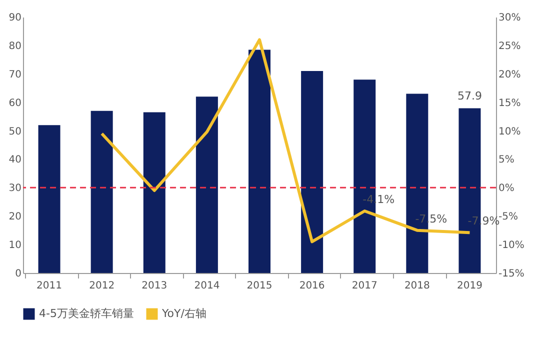  I want to click on x-tick-label: 2011, so click(49, 286).